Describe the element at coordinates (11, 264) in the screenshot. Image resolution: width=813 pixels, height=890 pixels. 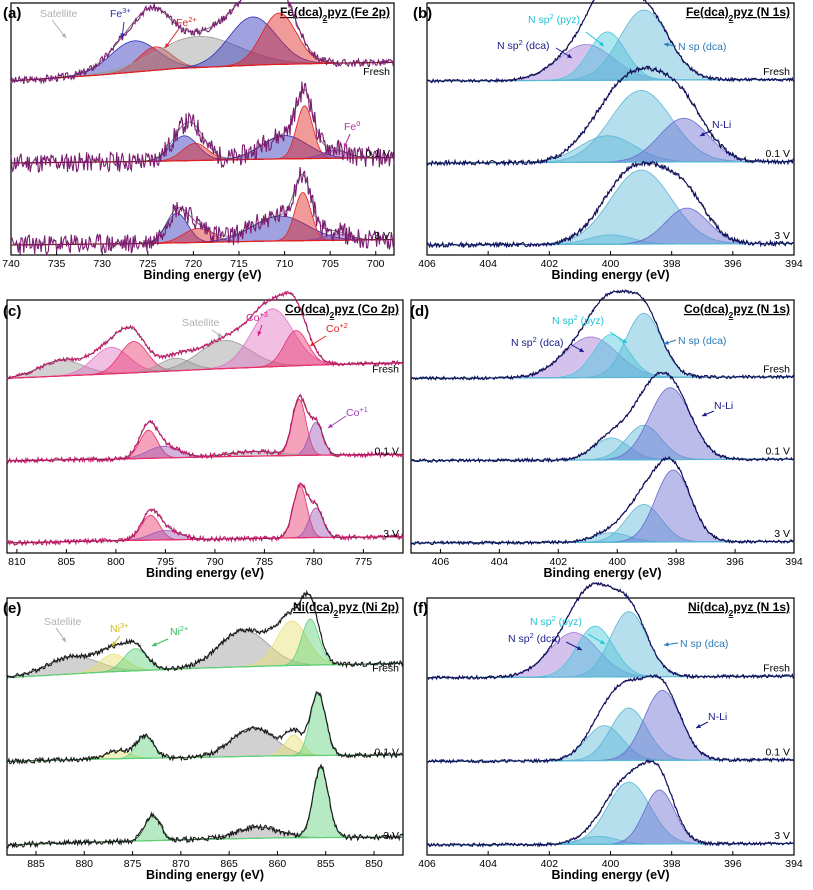
I see `x-tick-label: 740` at that location.